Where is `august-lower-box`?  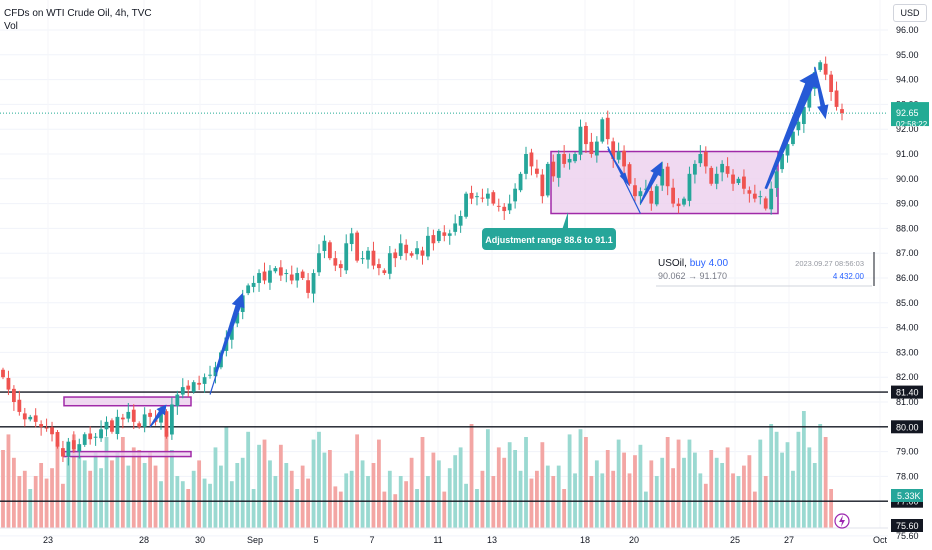
august-lower-box is located at coordinates (127, 454).